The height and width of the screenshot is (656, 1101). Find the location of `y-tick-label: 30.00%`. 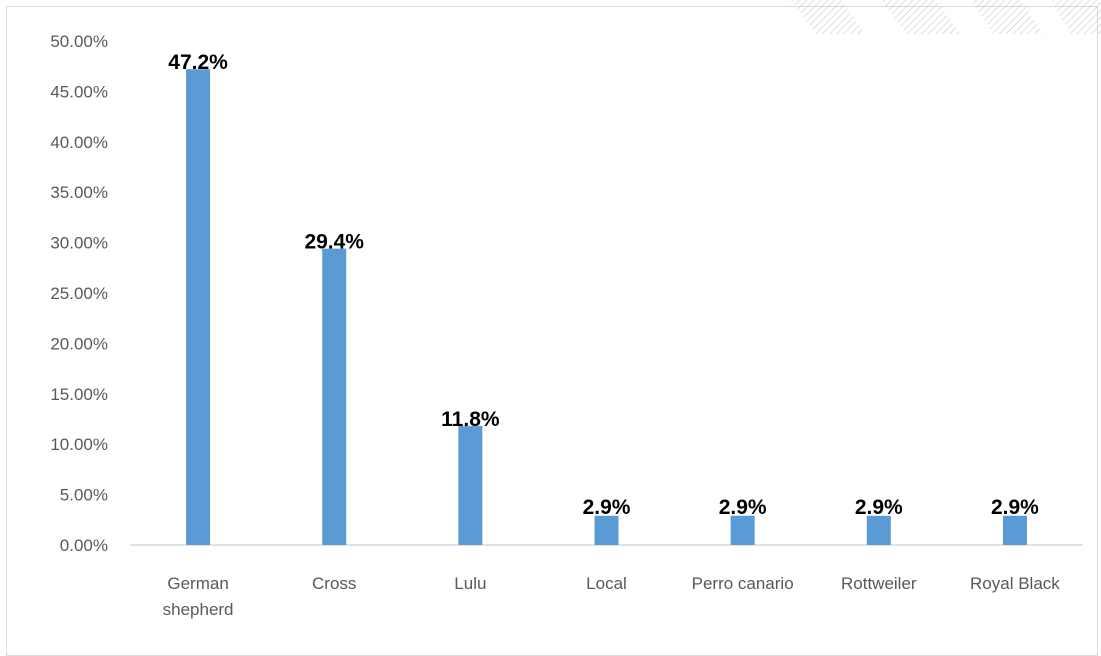

y-tick-label: 30.00% is located at coordinates (79, 243).